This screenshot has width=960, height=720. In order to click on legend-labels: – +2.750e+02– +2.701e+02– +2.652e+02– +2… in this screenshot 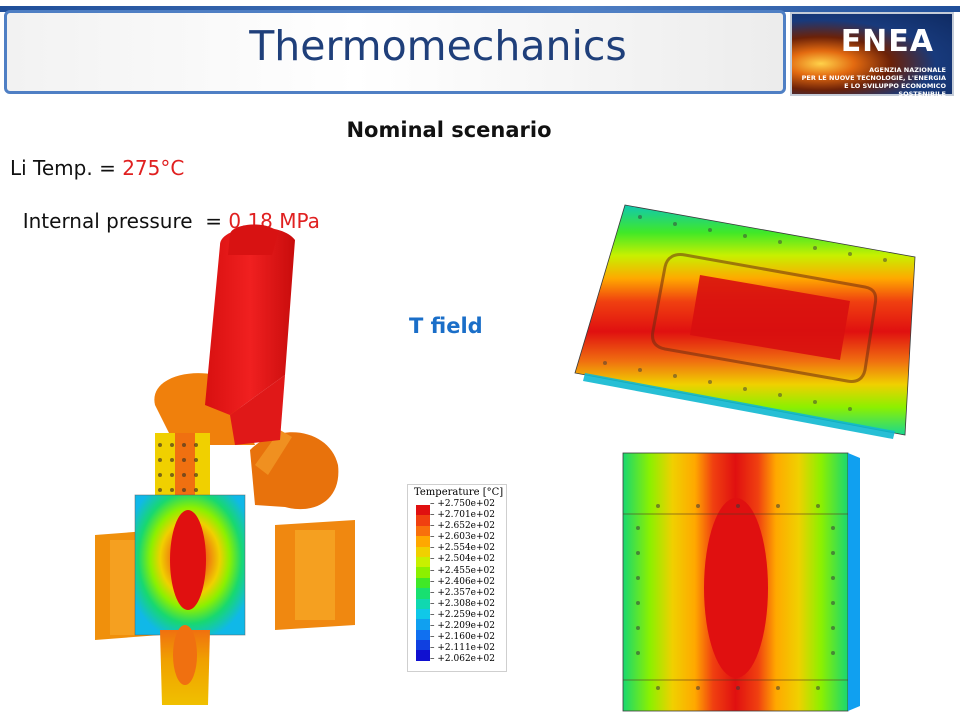, I will do `click(462, 582)`.